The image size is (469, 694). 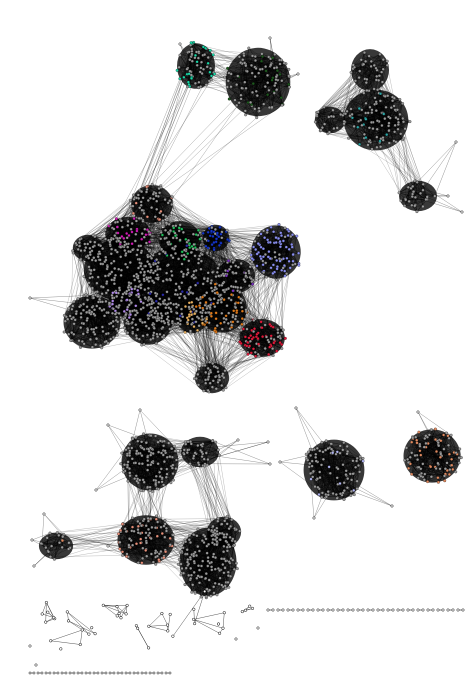 I want to click on small-component-node, so click(x=252, y=608).